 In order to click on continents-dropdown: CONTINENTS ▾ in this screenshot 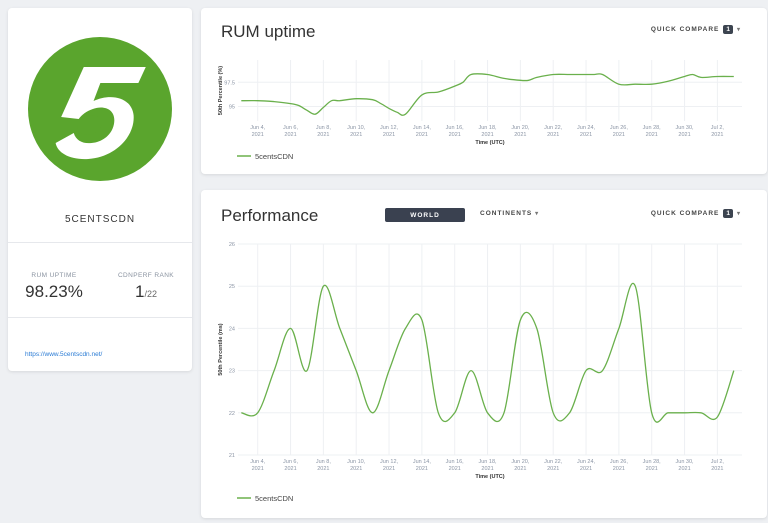, I will do `click(509, 213)`.